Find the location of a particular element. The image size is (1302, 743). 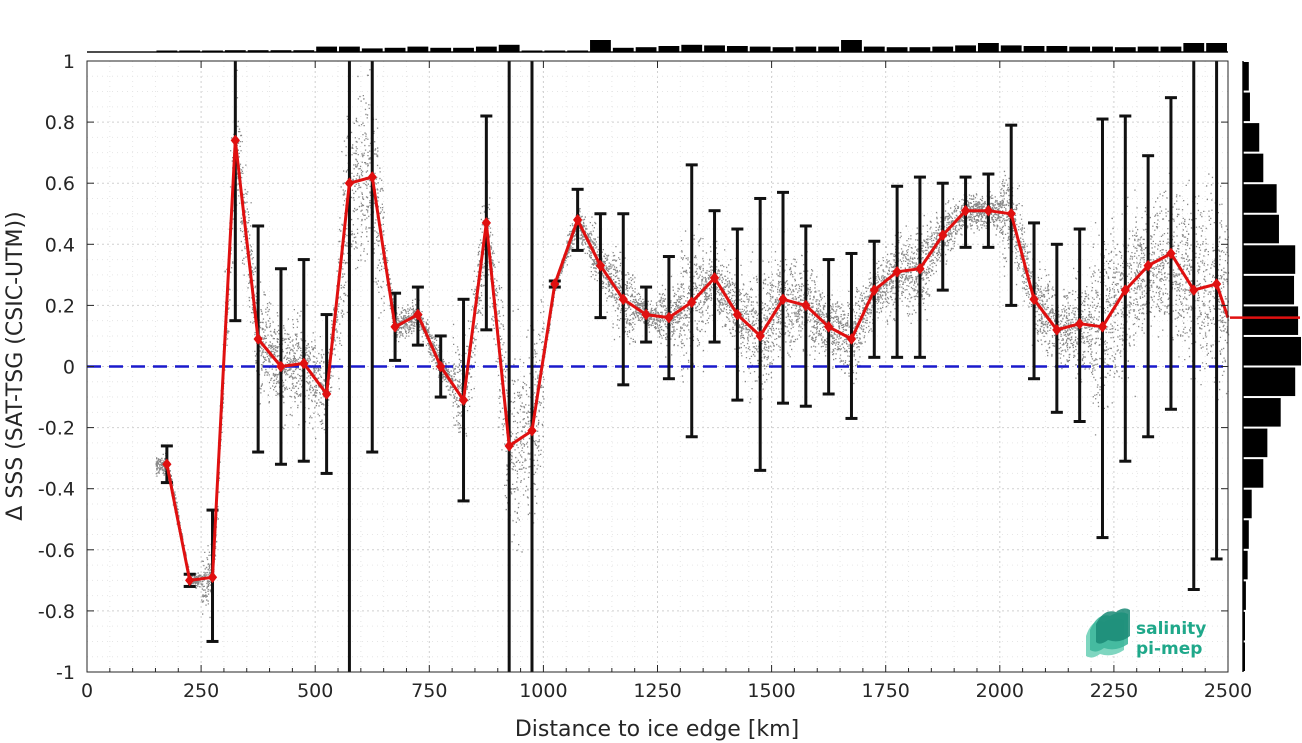

right-histogram is located at coordinates (1265, 366).